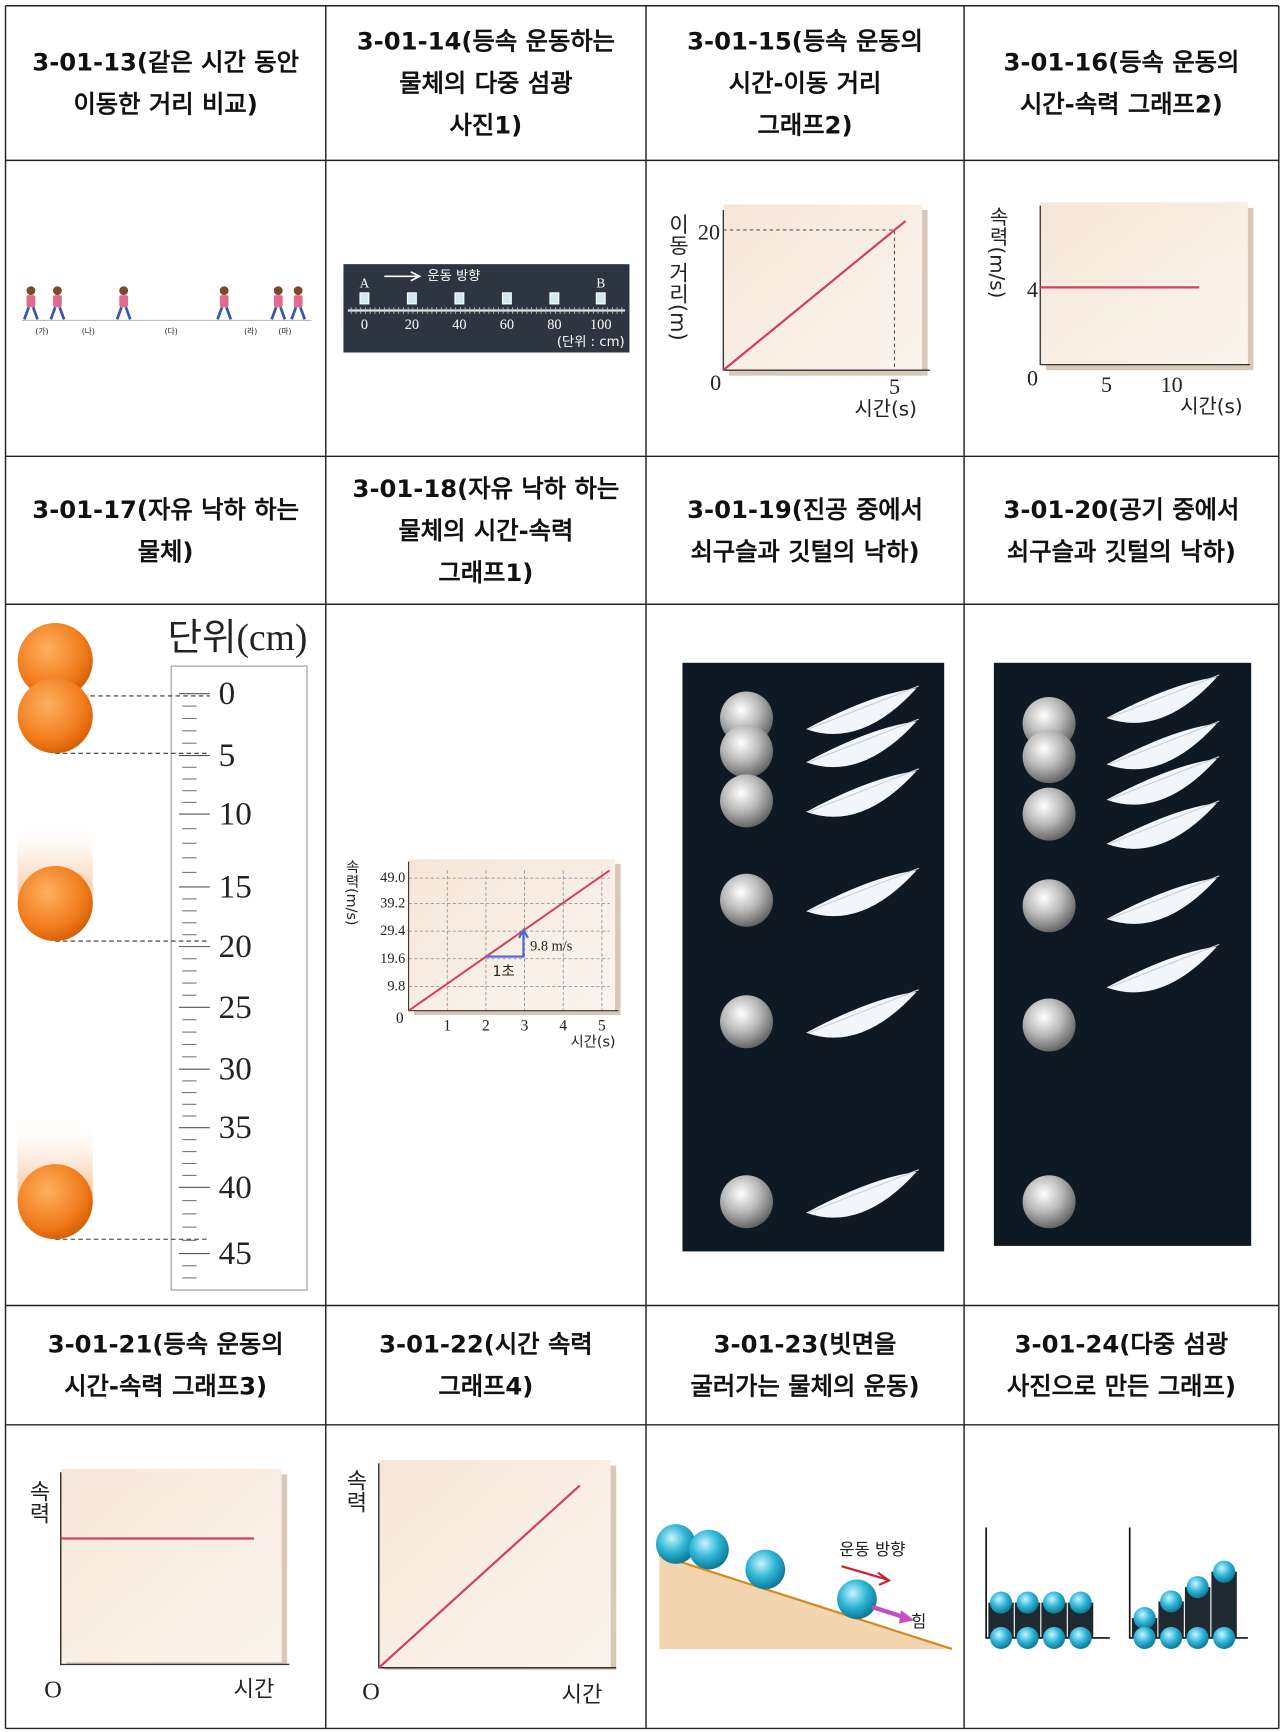  What do you see at coordinates (600, 282) in the screenshot?
I see `figure-label: B` at bounding box center [600, 282].